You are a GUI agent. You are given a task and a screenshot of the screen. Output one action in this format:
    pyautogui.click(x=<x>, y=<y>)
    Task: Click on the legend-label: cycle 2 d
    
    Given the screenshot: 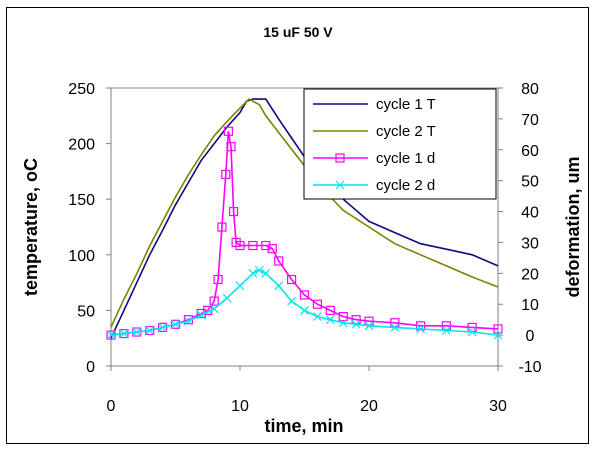 What is the action you would take?
    pyautogui.click(x=405, y=185)
    